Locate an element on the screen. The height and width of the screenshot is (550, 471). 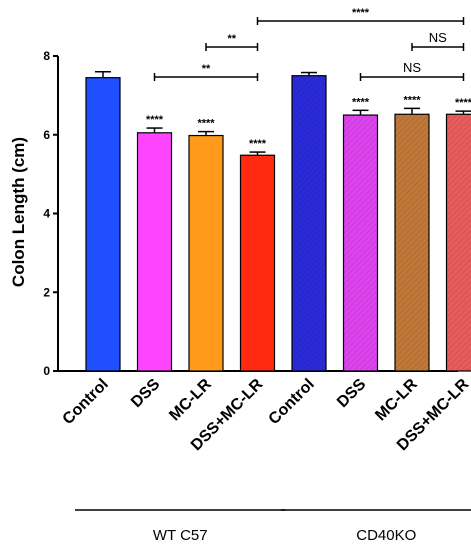
y-axis-label: Colon Length (cm) is located at coordinates (18, 212).